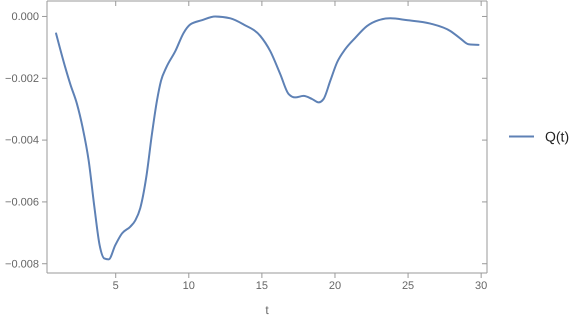 This screenshot has height=322, width=581. I want to click on y-tick-label: −0.004, so click(22, 140).